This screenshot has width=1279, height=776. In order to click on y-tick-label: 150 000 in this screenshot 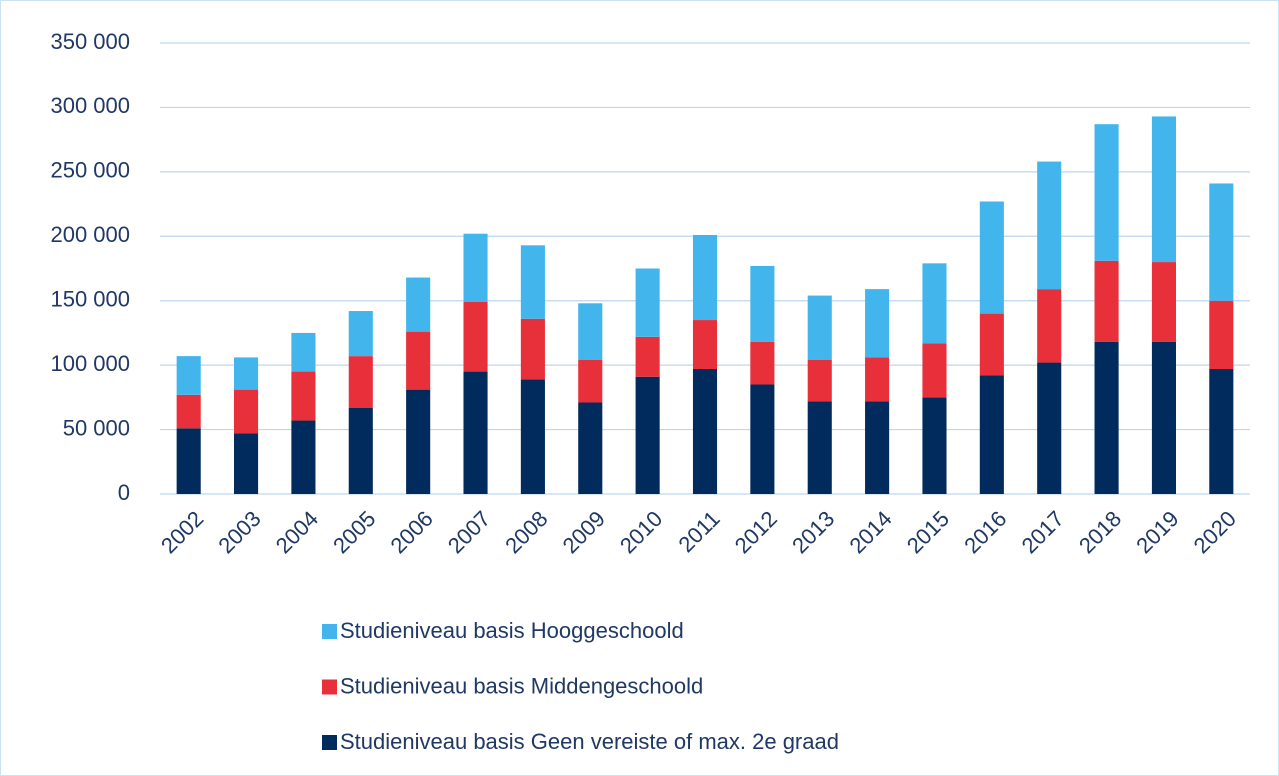, I will do `click(90, 299)`.